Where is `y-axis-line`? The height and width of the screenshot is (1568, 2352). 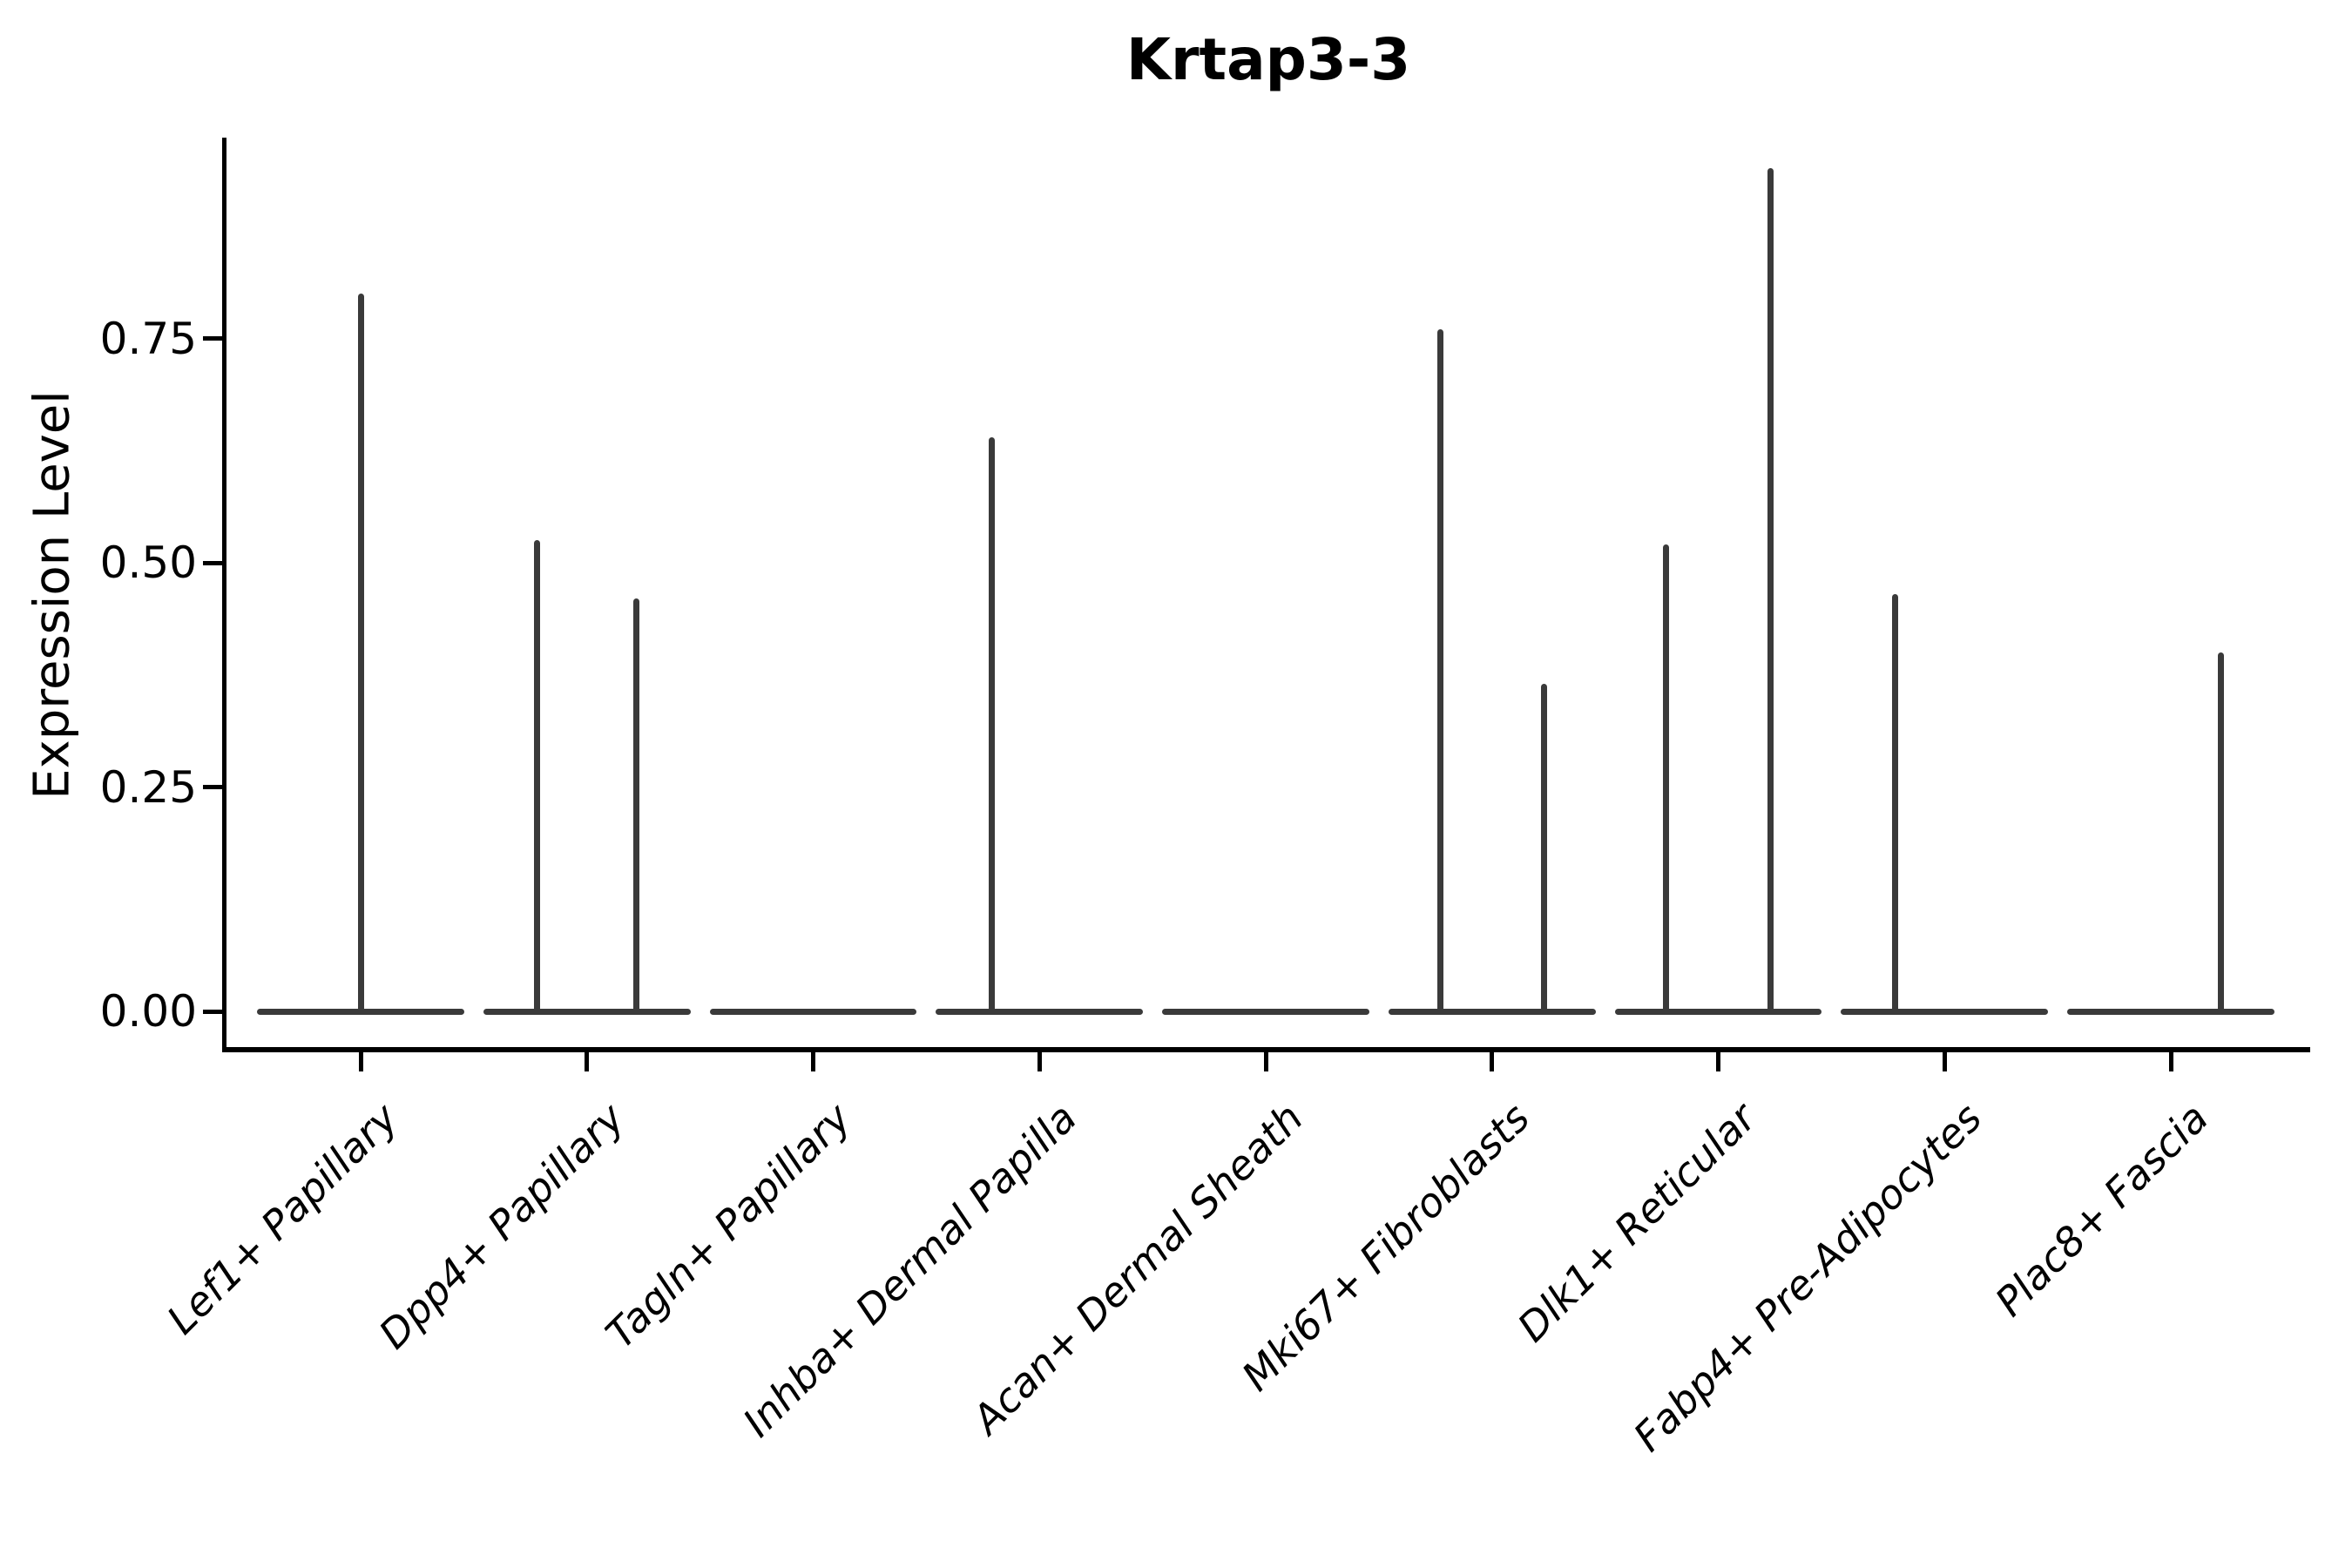
y-axis-line is located at coordinates (224, 595).